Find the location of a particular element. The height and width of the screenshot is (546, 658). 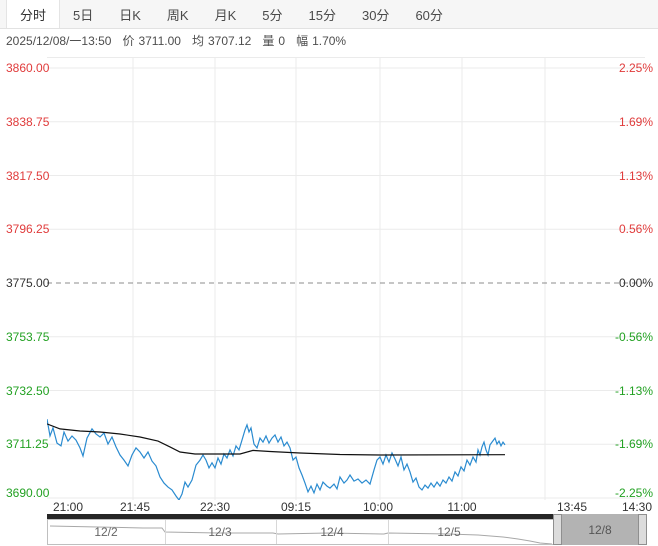

navigator-date-label: 12/4 is located at coordinates (332, 532).